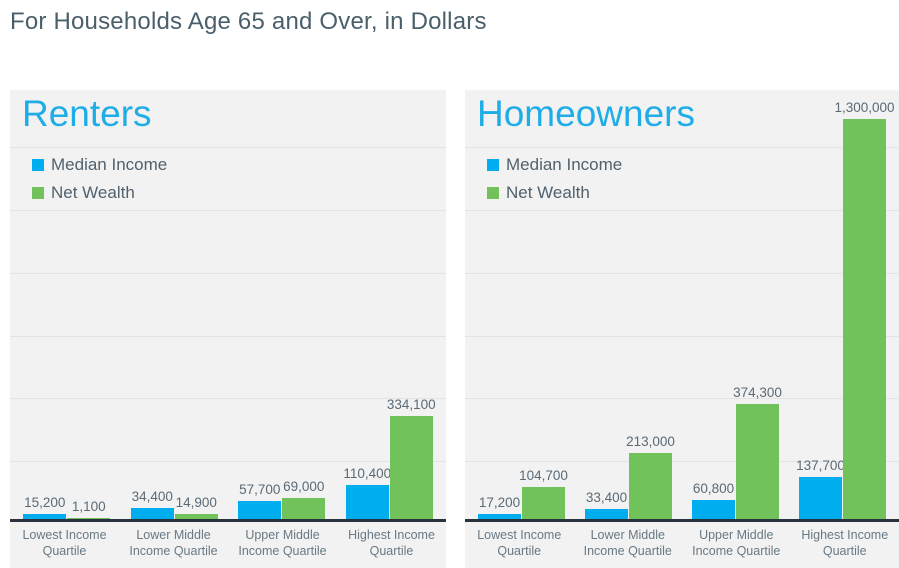  What do you see at coordinates (606, 497) in the screenshot?
I see `data-label: 33,400` at bounding box center [606, 497].